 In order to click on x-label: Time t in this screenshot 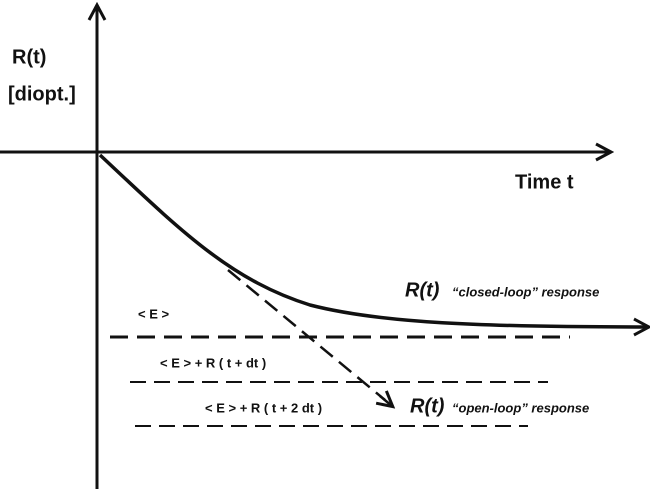, I will do `click(544, 182)`.